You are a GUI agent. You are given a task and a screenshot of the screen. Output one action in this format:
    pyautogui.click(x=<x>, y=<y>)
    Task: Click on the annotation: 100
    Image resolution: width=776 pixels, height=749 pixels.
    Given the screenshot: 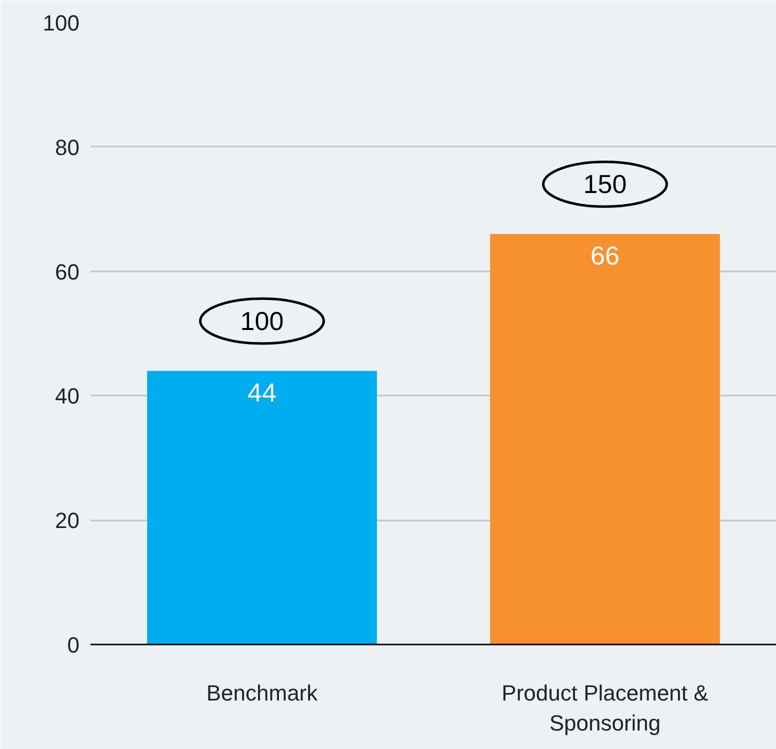 What is the action you would take?
    pyautogui.click(x=262, y=321)
    